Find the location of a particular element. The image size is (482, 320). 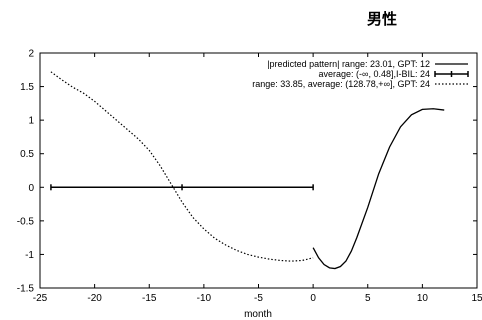

chart-title: 男性 is located at coordinates (382, 19).